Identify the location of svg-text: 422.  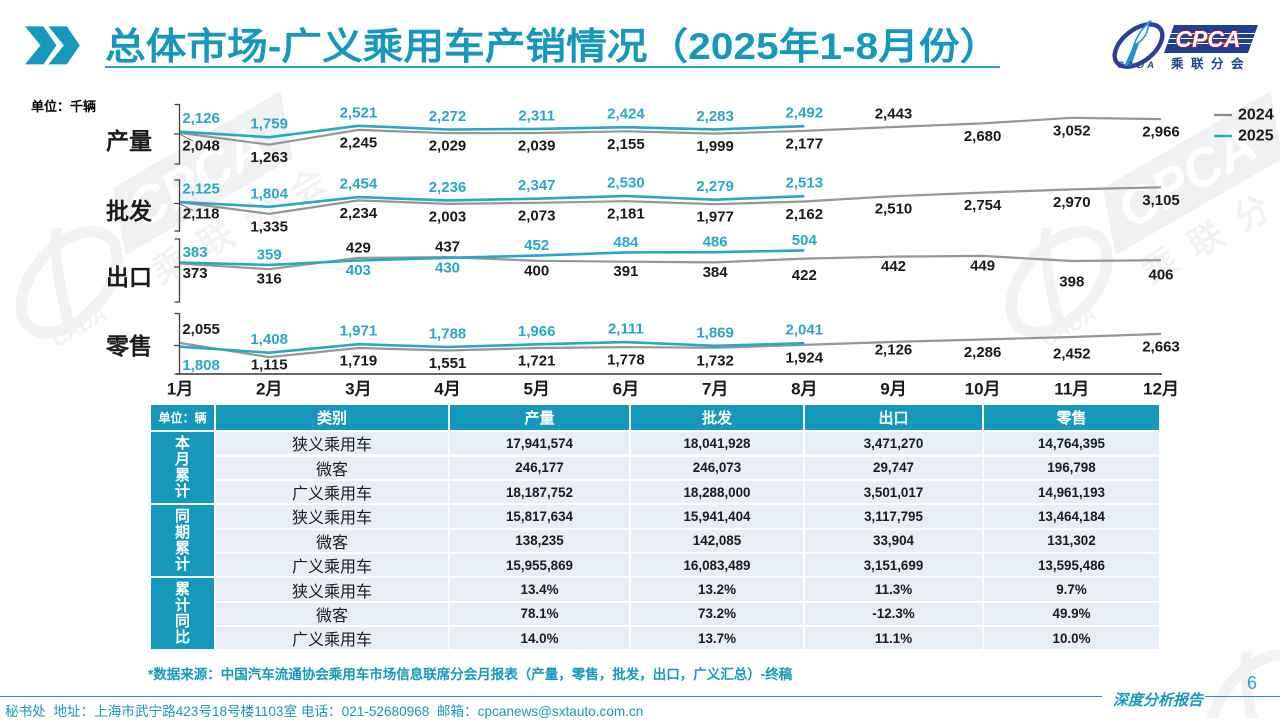
(804, 275).